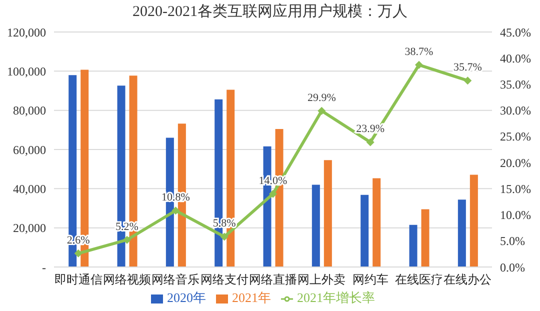 The image size is (540, 311). Describe the element at coordinates (29, 149) in the screenshot. I see `y-tick-label: 60,000` at that location.